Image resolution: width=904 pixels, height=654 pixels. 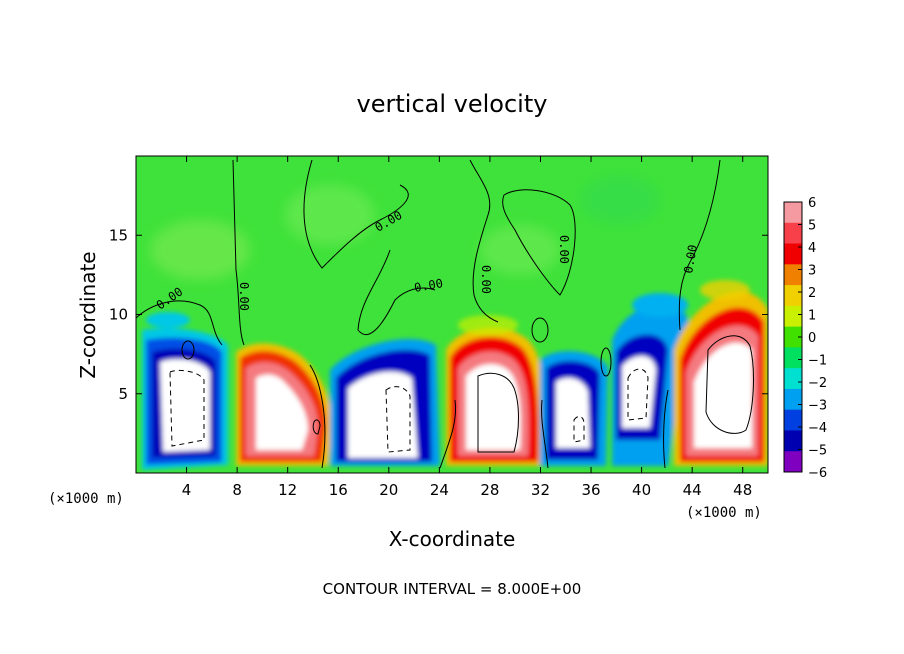 What do you see at coordinates (812, 248) in the screenshot?
I see `colorbar-tick-label: 4` at bounding box center [812, 248].